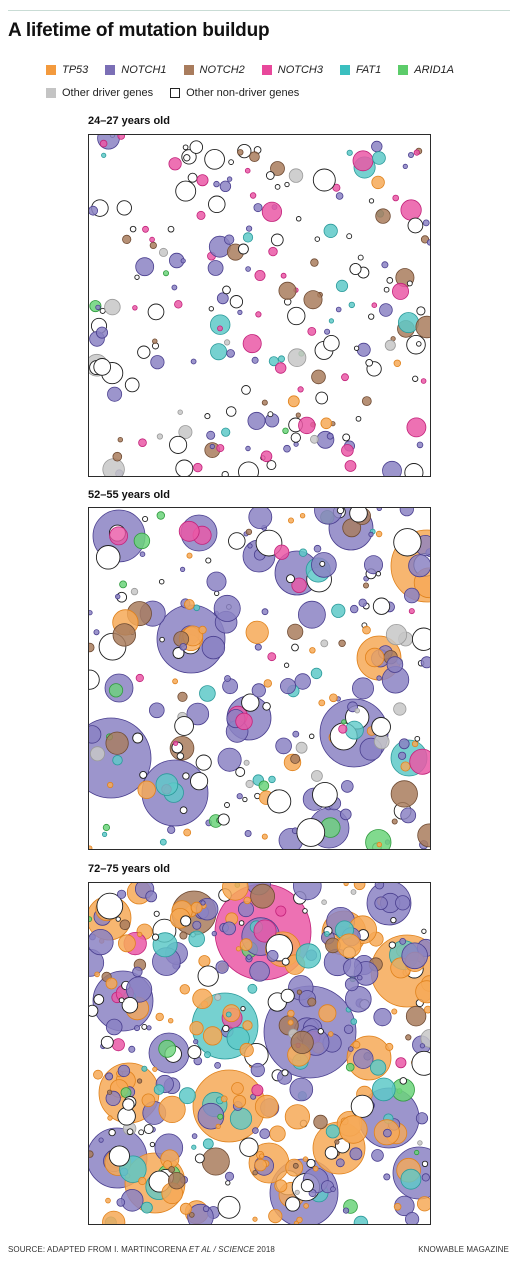  What do you see at coordinates (290, 579) in the screenshot?
I see `clone-nondriver-nested` at bounding box center [290, 579].